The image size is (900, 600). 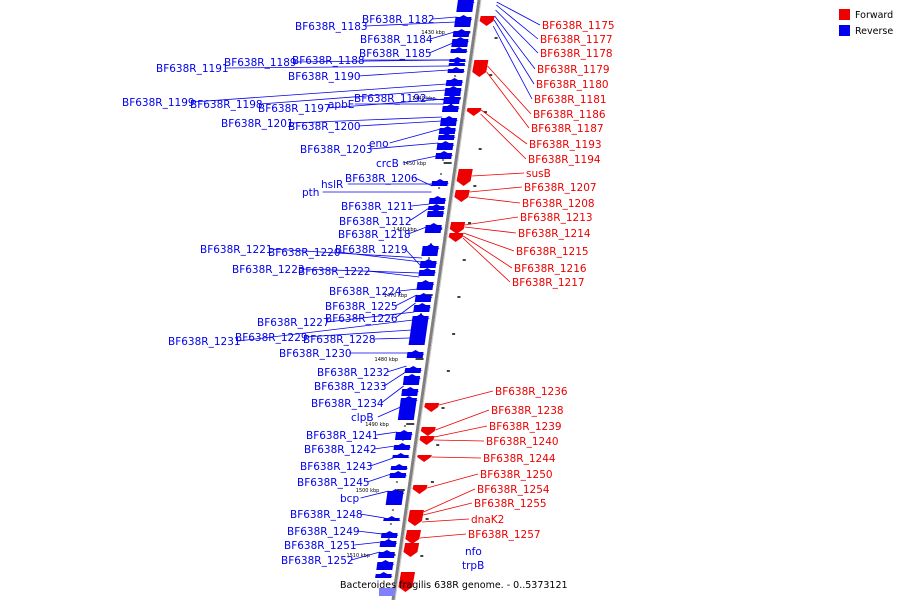 I want to click on forward-gene-label: BF638R_1207, so click(x=560, y=188).